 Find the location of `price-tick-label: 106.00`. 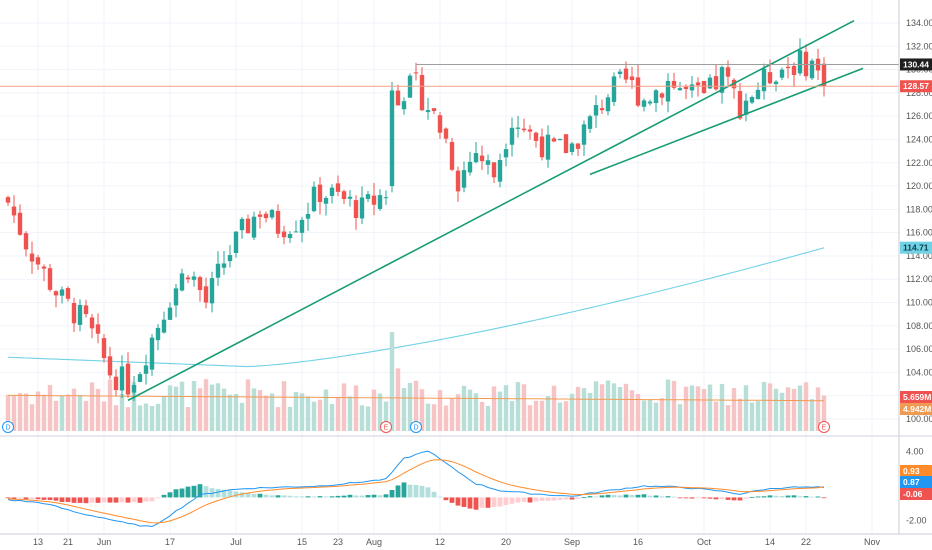

price-tick-label: 106.00 is located at coordinates (919, 349).